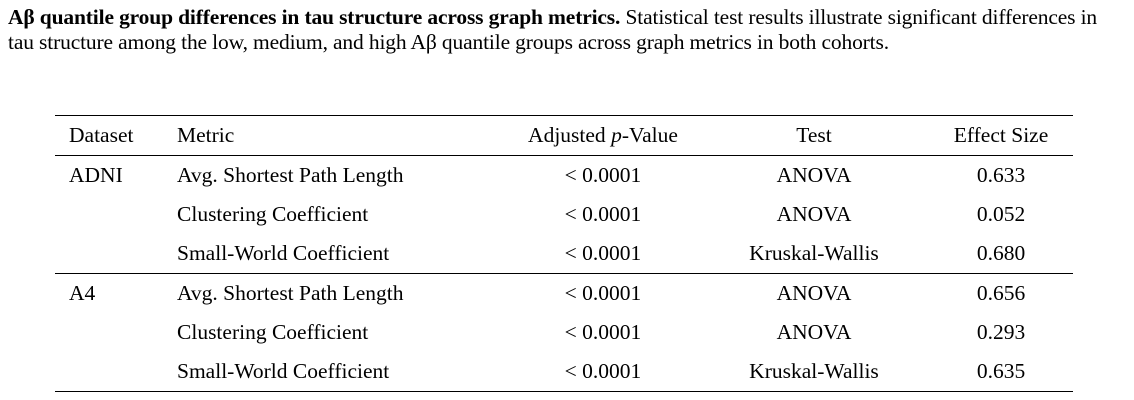 The height and width of the screenshot is (400, 1134). What do you see at coordinates (96, 175) in the screenshot?
I see `dataset-cell: ADNI` at bounding box center [96, 175].